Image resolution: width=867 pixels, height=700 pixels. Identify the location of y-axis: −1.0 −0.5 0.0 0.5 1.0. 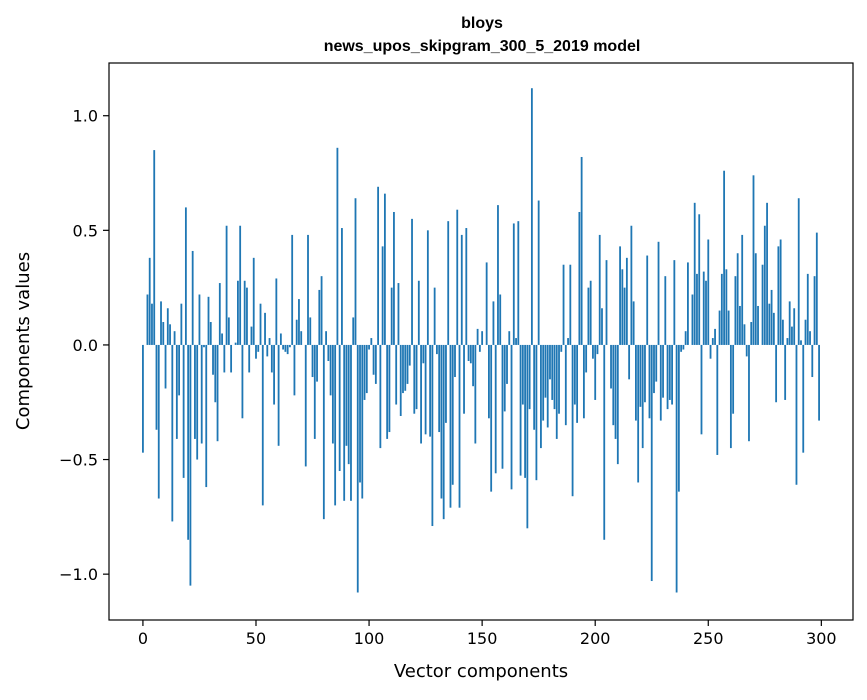
(84, 345).